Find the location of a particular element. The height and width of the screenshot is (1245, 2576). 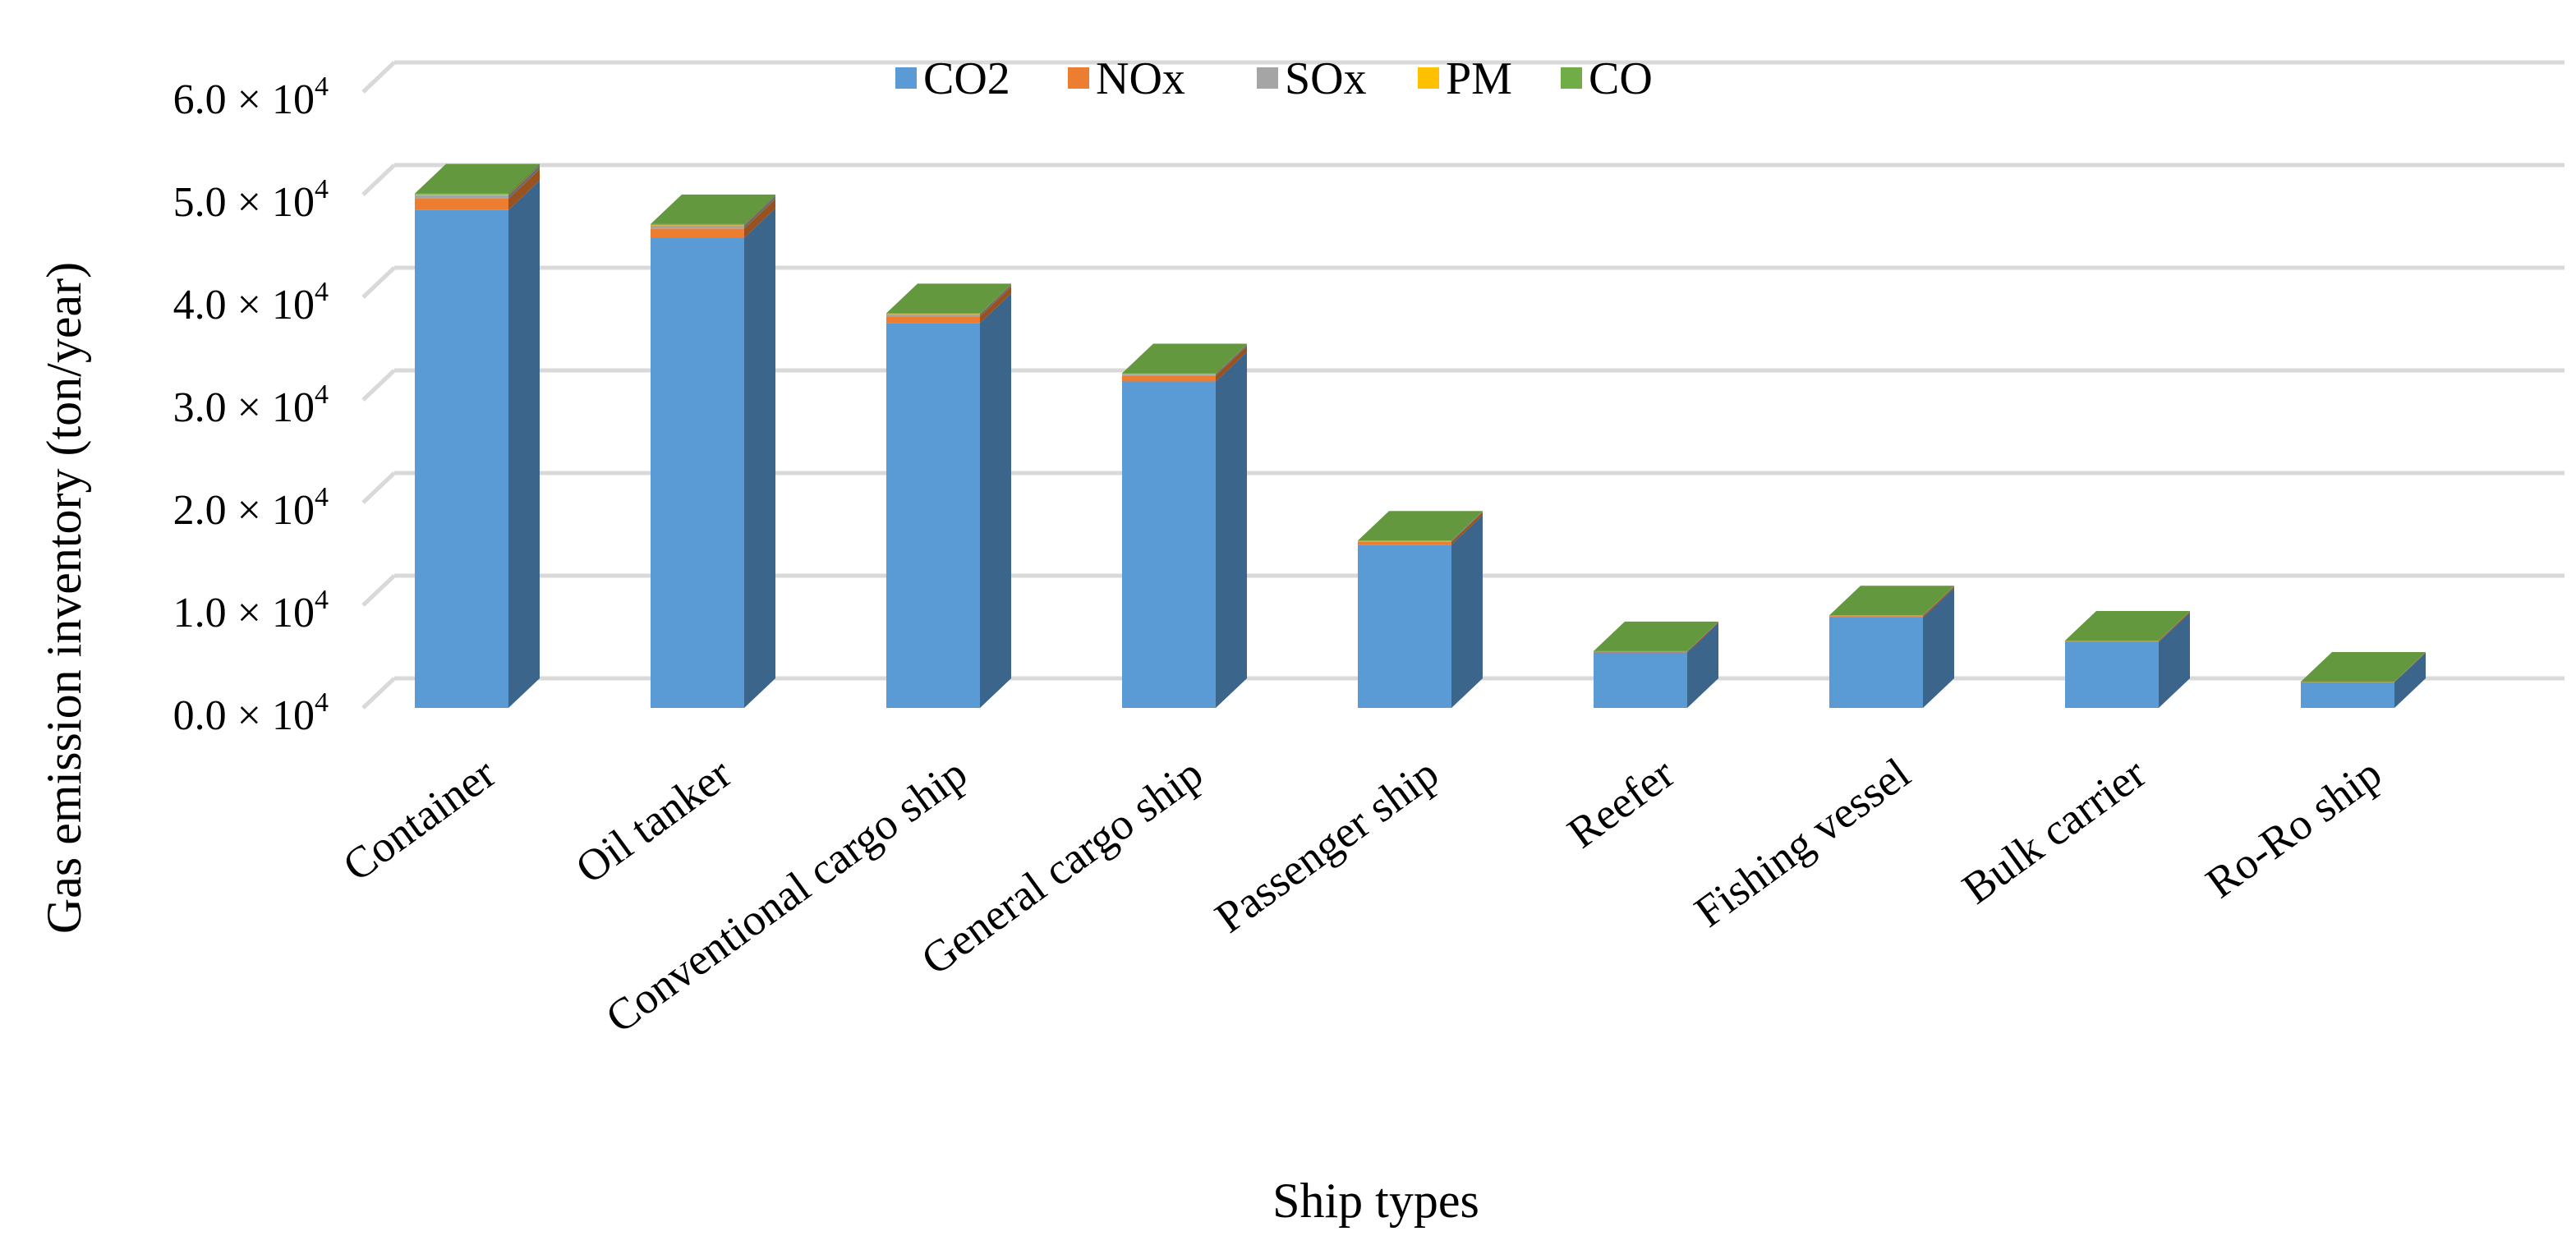

y-tick-label: 2.0 × 10⁴ is located at coordinates (251, 508).